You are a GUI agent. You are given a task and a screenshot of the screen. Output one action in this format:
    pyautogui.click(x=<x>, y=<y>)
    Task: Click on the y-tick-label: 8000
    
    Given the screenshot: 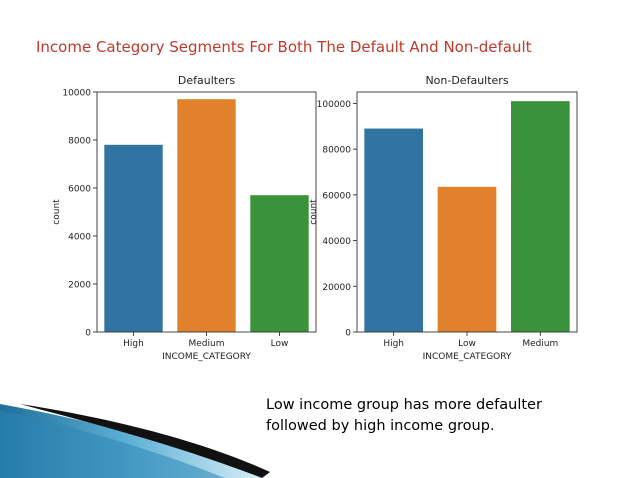 What is the action you would take?
    pyautogui.click(x=79, y=142)
    